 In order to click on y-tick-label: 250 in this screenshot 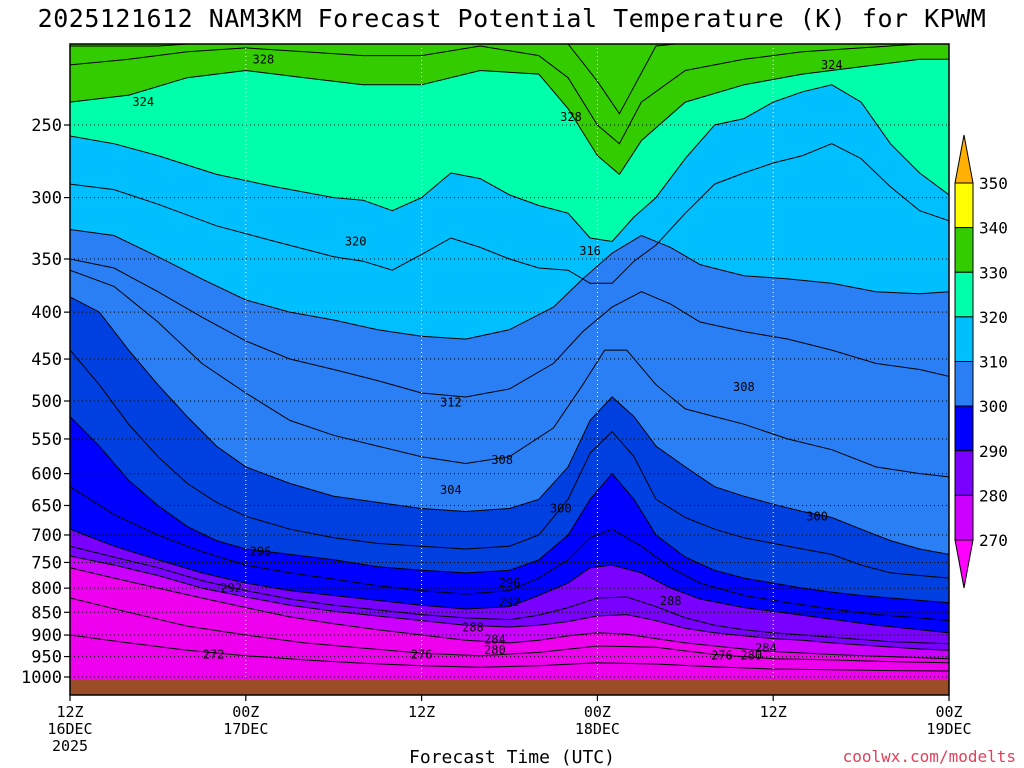, I will do `click(46, 126)`.